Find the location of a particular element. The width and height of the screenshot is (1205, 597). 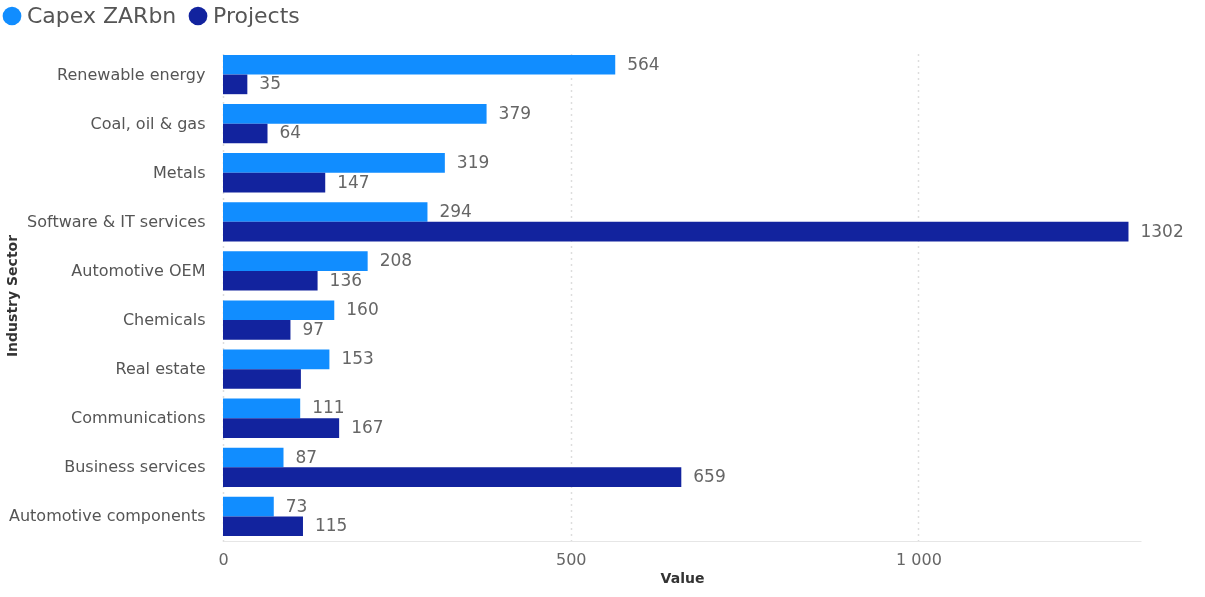

y-tick-label: Automotive components is located at coordinates (107, 516).